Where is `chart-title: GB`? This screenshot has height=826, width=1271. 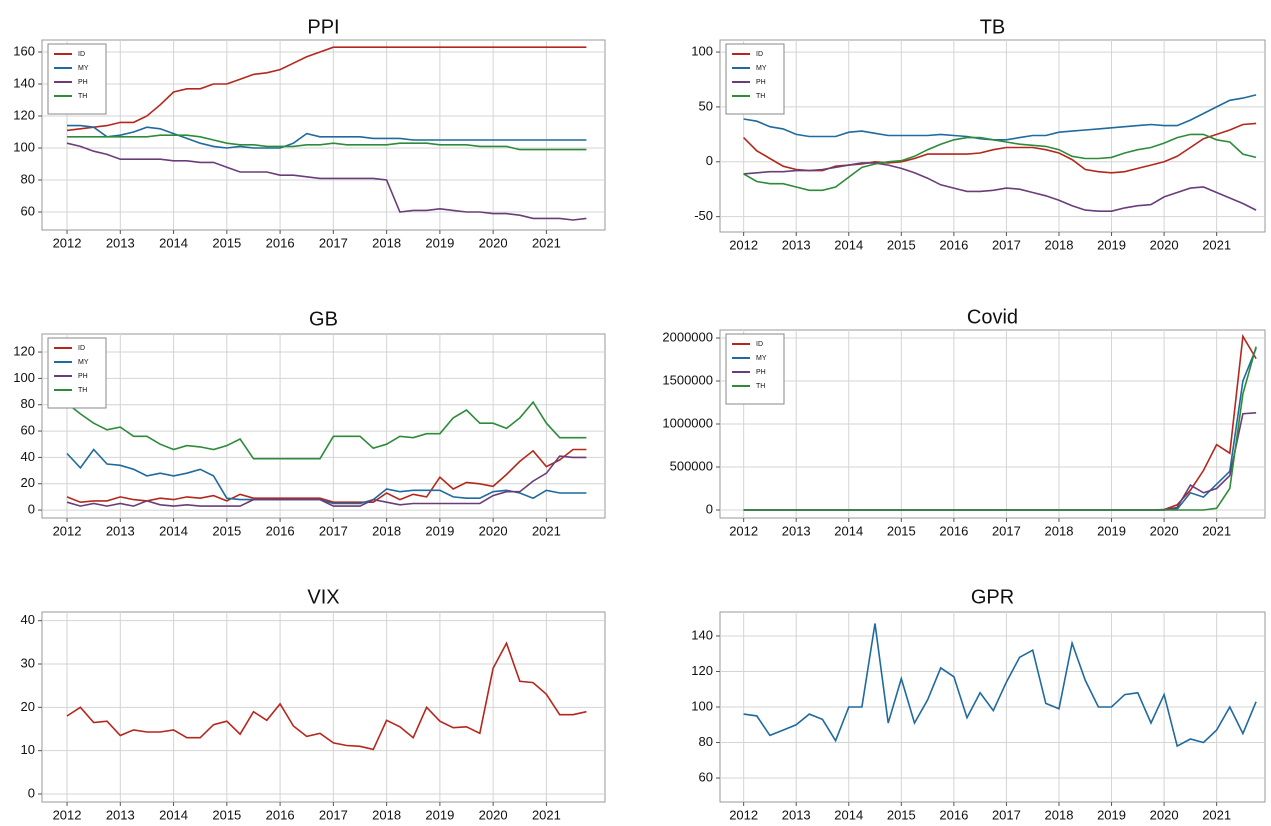
chart-title: GB is located at coordinates (323, 319).